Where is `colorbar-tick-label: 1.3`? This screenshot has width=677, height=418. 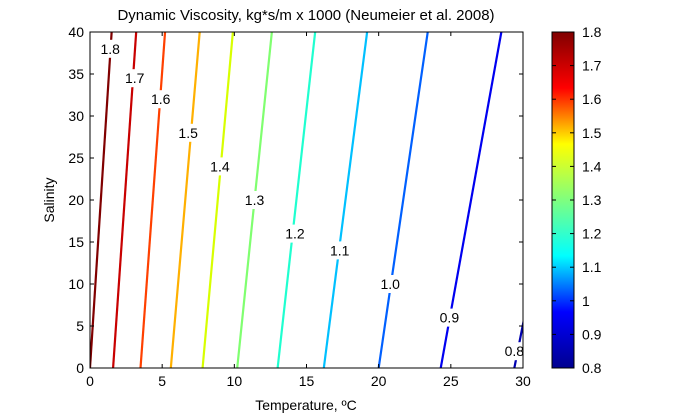
colorbar-tick-label: 1.3 is located at coordinates (592, 200).